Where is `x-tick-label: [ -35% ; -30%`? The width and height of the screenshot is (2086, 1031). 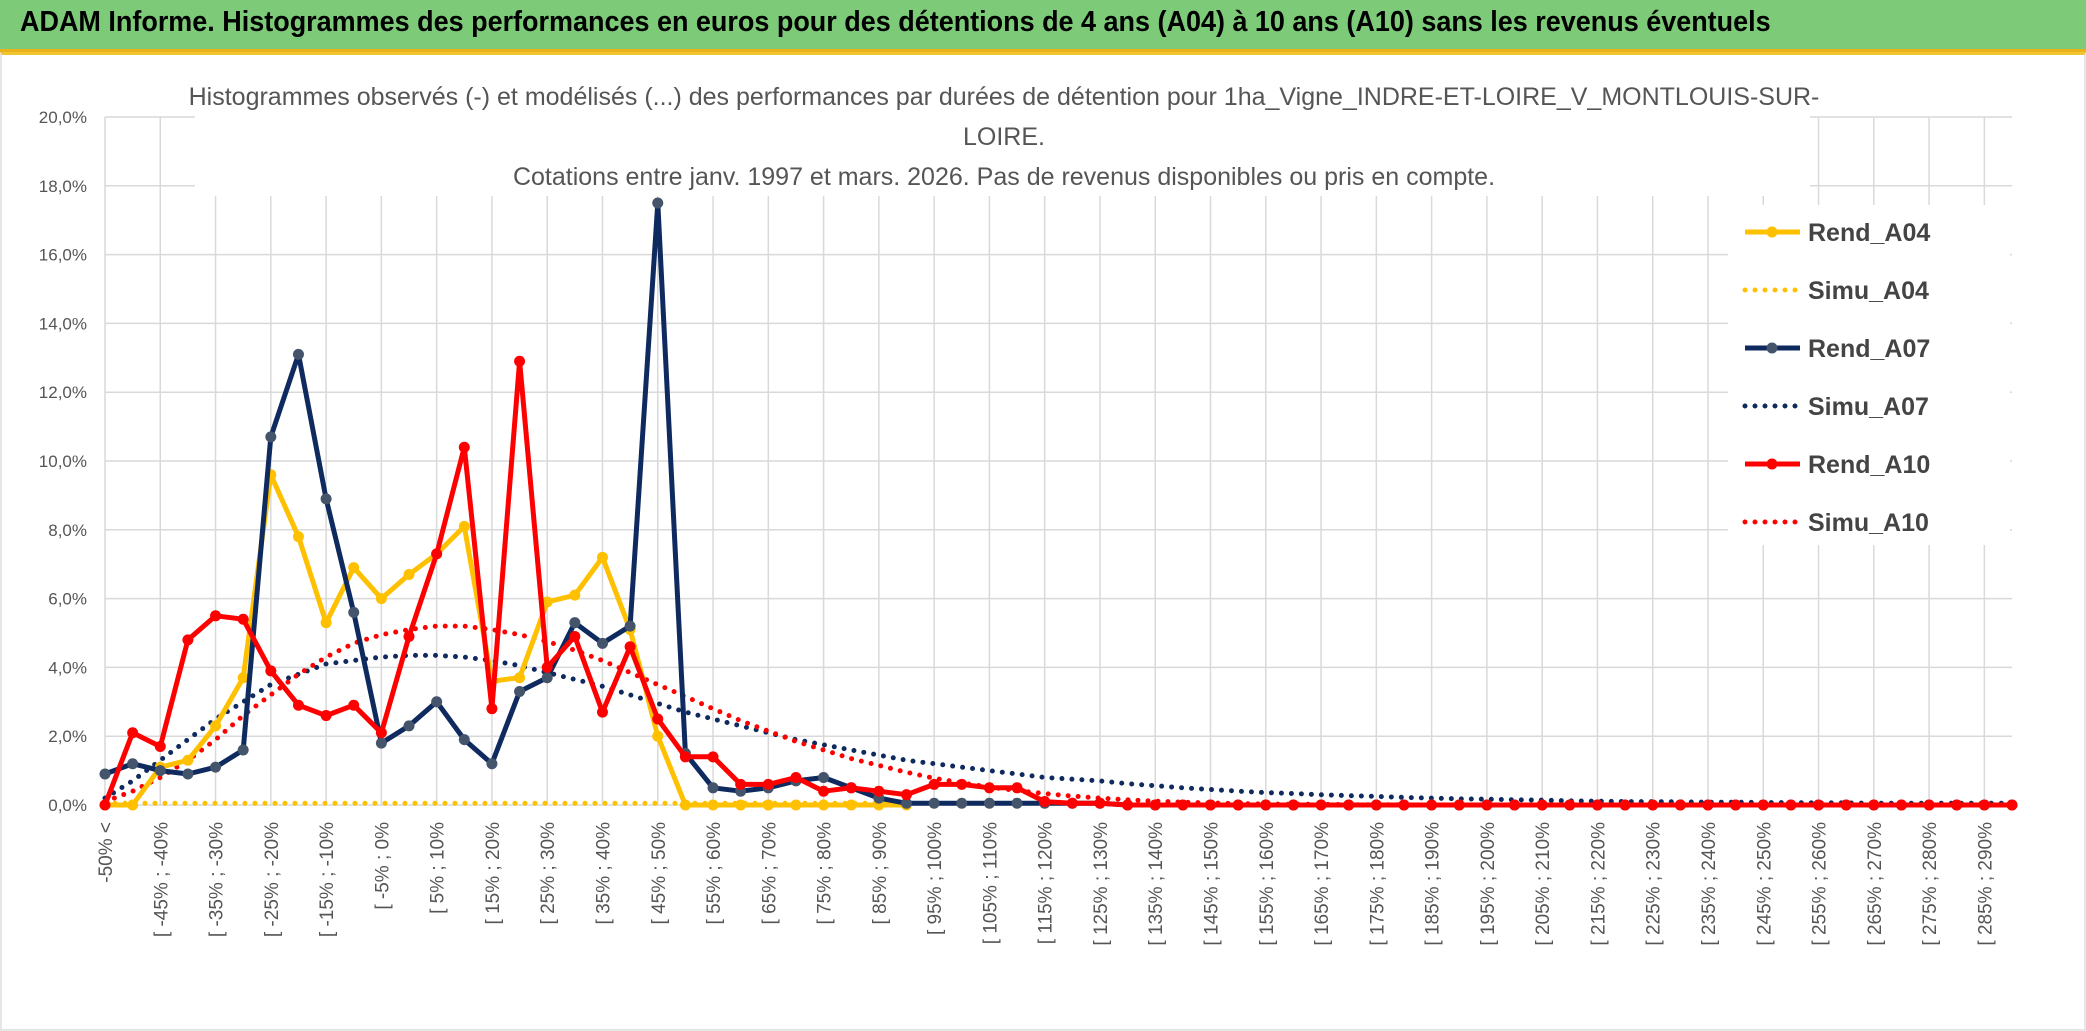 x-tick-label: [ -35% ; -30% is located at coordinates (217, 879).